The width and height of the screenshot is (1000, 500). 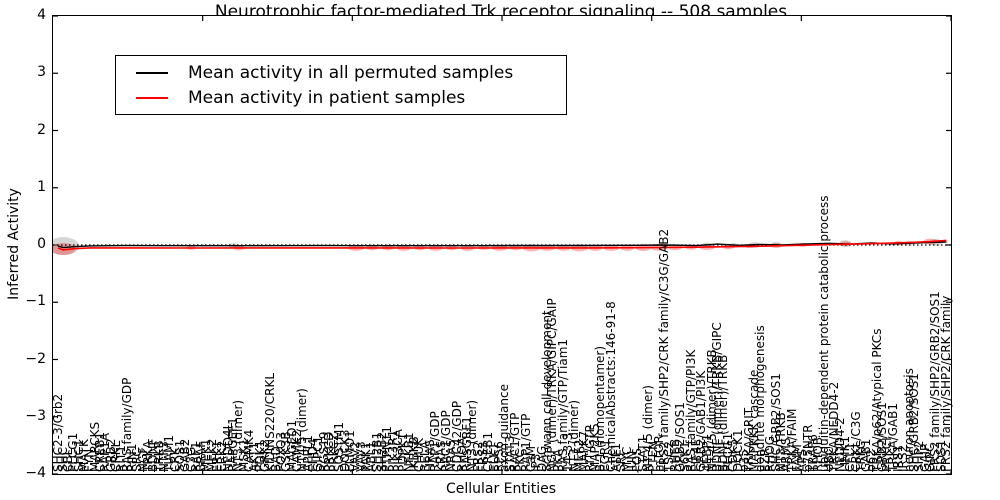 What do you see at coordinates (35, 415) in the screenshot?
I see `y-tick-label: −3` at bounding box center [35, 415].